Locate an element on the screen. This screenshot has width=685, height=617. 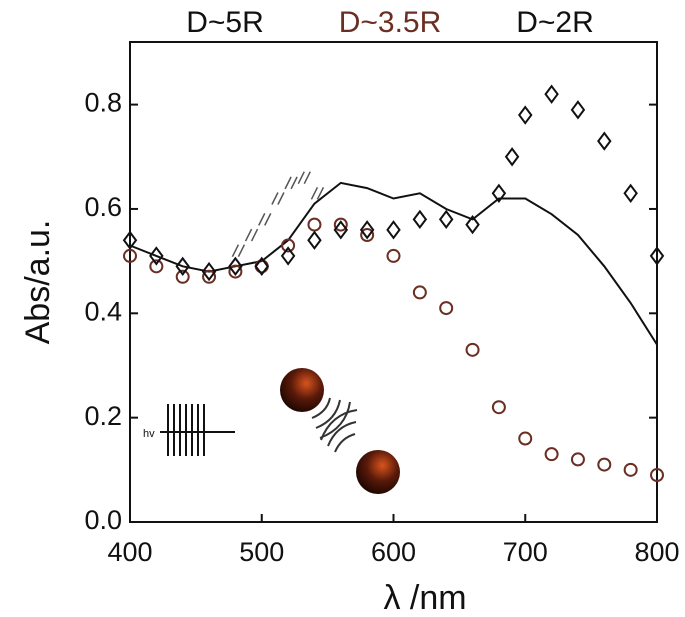
y-tick-label: 0.0 is located at coordinates (103, 520).